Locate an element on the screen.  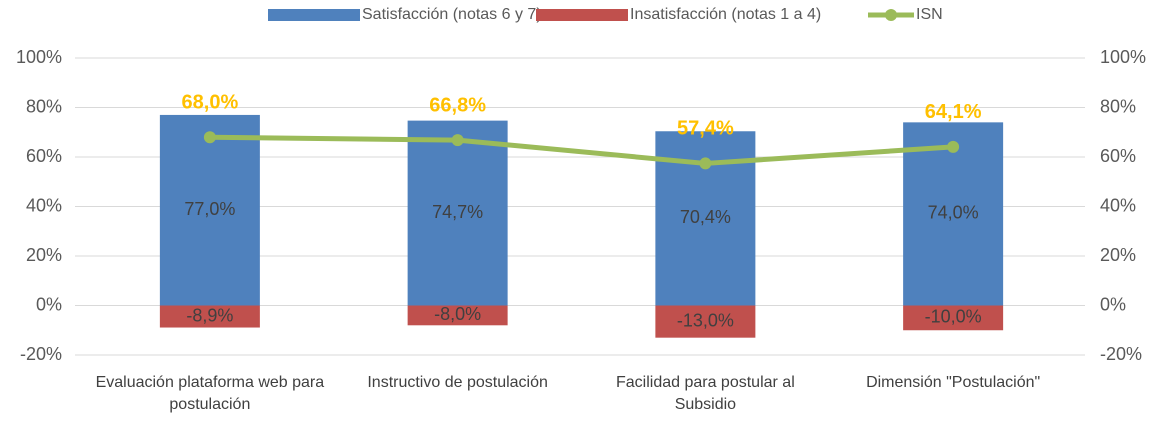
data-label: -8,9% is located at coordinates (209, 315).